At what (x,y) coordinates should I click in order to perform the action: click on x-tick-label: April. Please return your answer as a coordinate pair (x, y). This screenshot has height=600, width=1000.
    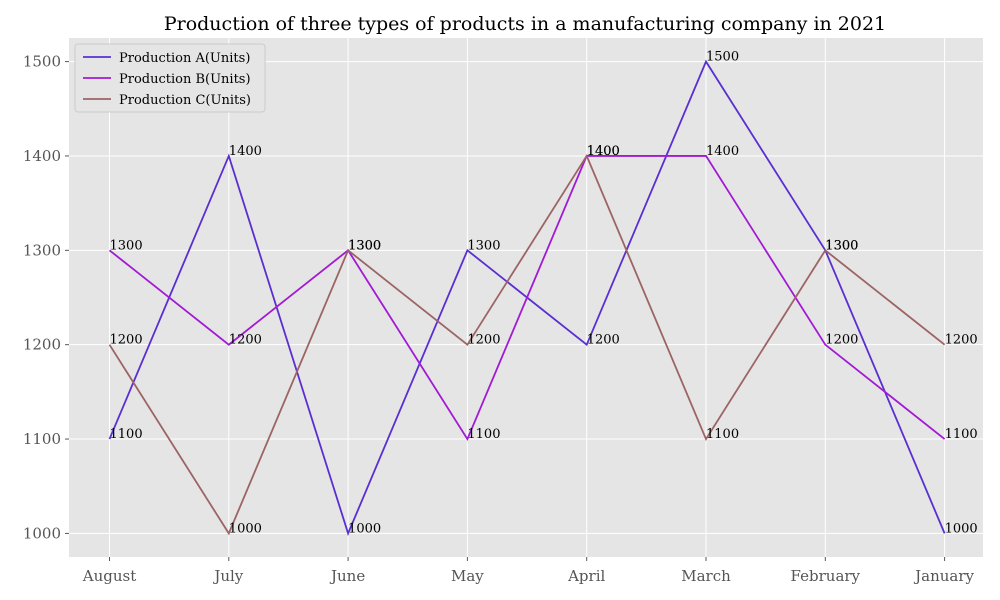
    Looking at the image, I should click on (586, 576).